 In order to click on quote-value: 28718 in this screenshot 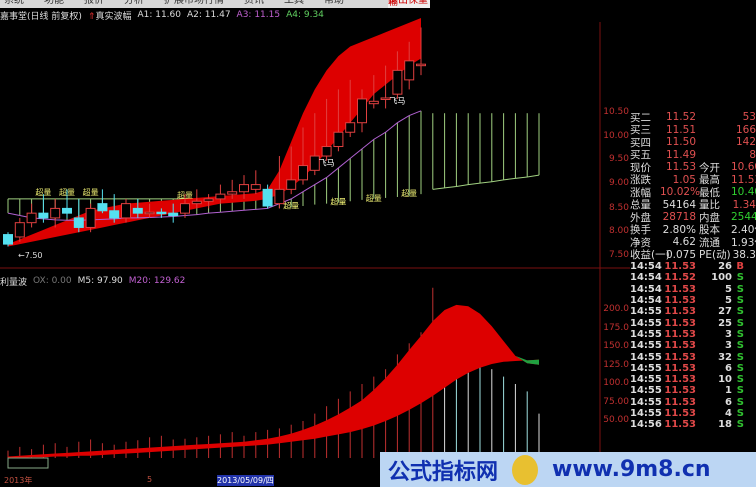, I will do `click(679, 217)`.